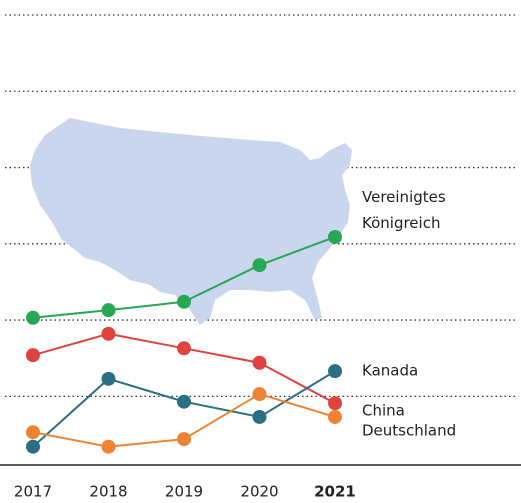 Image resolution: width=521 pixels, height=503 pixels. Describe the element at coordinates (335, 492) in the screenshot. I see `x-tick-label: 2021` at that location.